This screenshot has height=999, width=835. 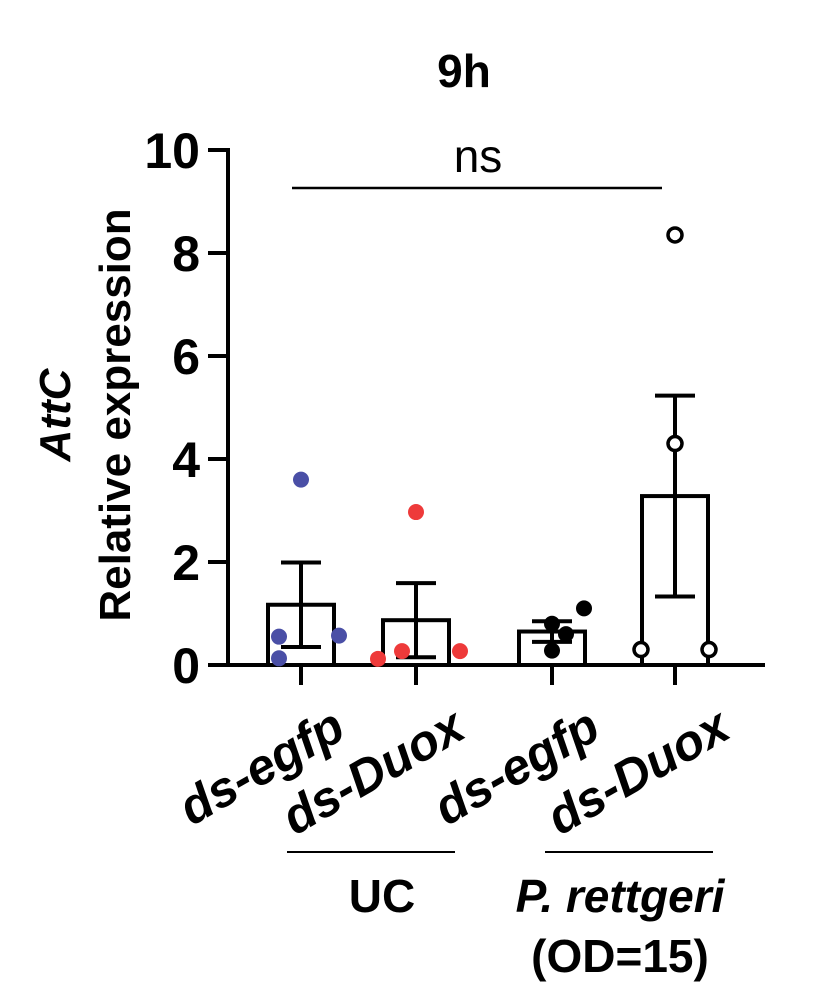 I want to click on y-tick-label: 6, so click(x=186, y=357).